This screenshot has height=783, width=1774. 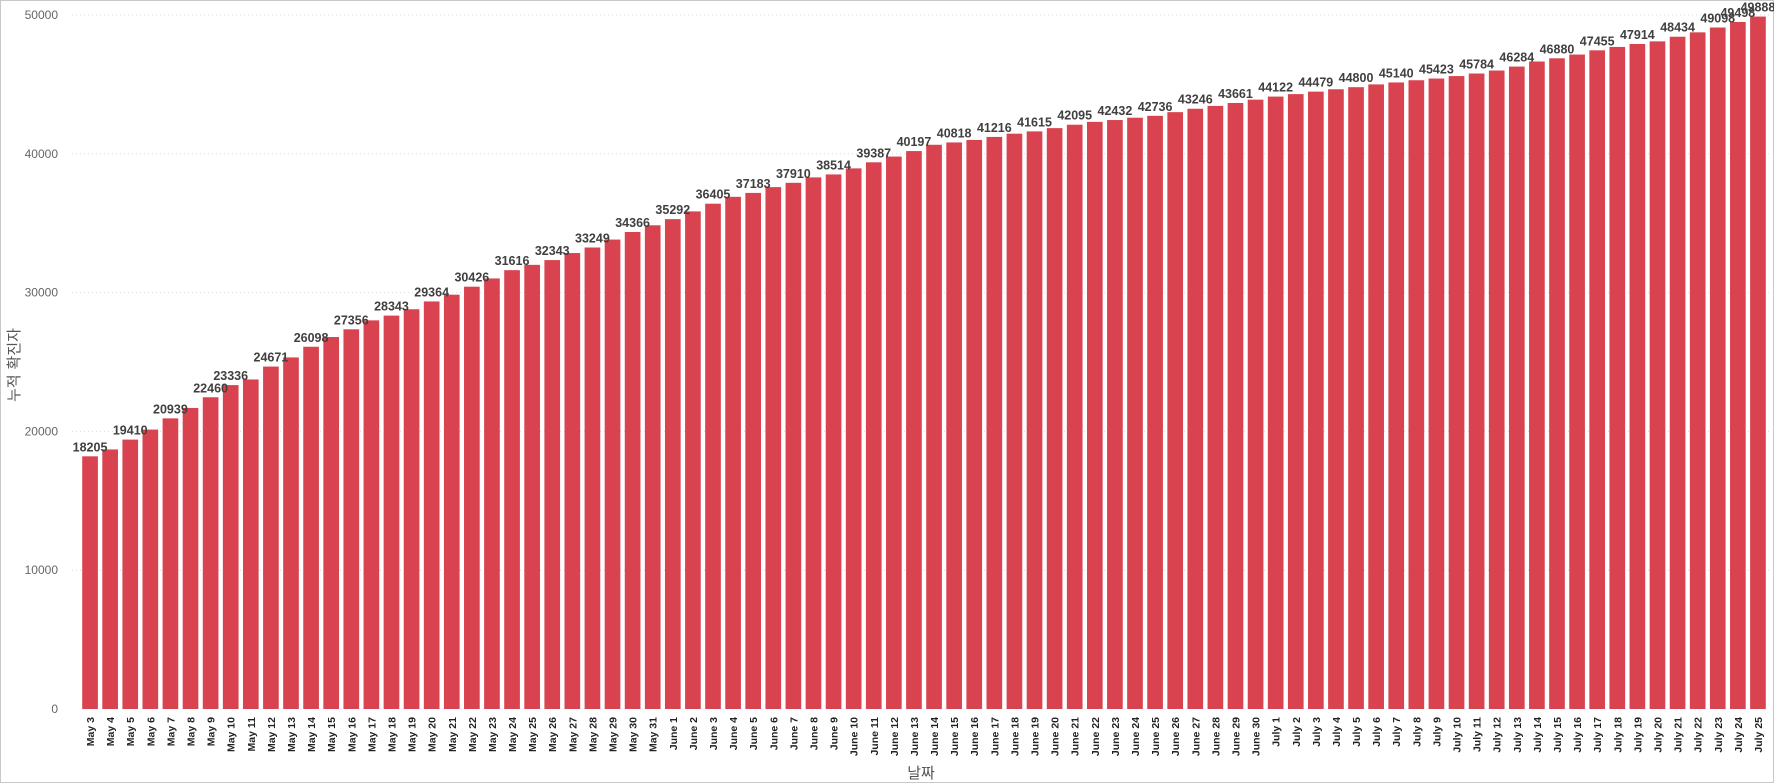 What do you see at coordinates (1076, 736) in the screenshot?
I see `x-tick-label: June 21` at bounding box center [1076, 736].